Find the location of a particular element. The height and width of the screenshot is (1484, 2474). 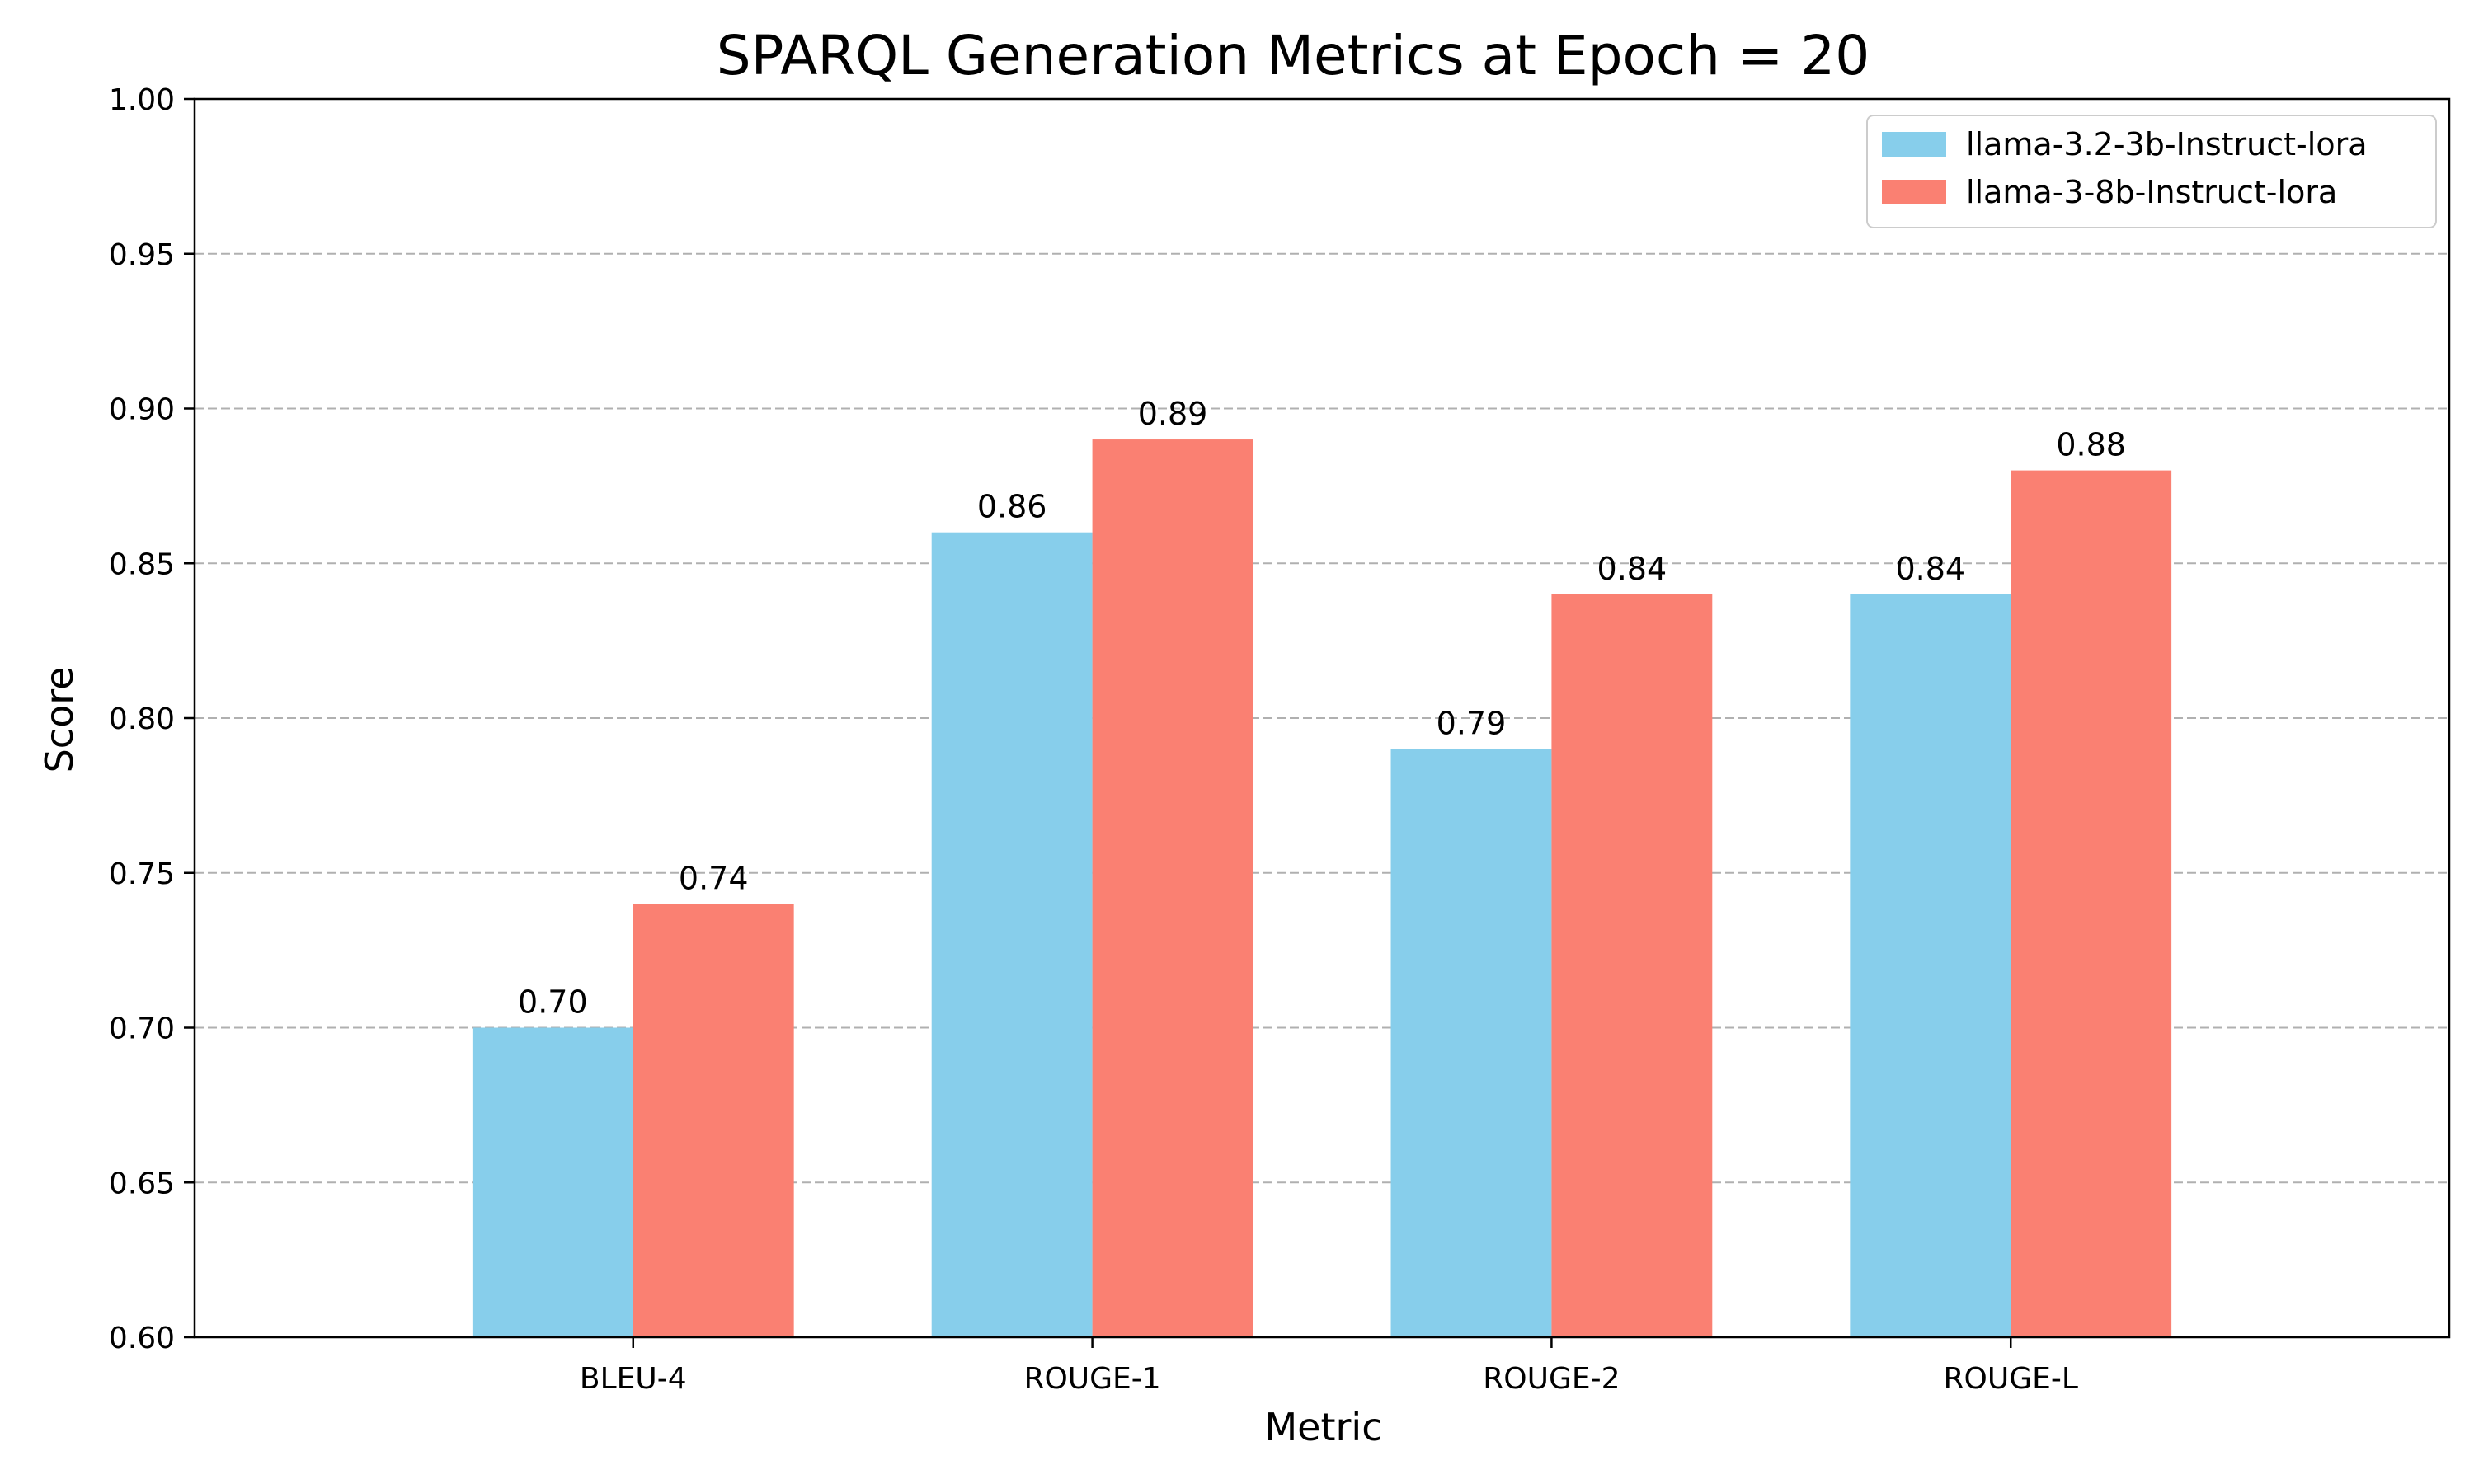

bar-value-label: 0.89 is located at coordinates (1173, 414).